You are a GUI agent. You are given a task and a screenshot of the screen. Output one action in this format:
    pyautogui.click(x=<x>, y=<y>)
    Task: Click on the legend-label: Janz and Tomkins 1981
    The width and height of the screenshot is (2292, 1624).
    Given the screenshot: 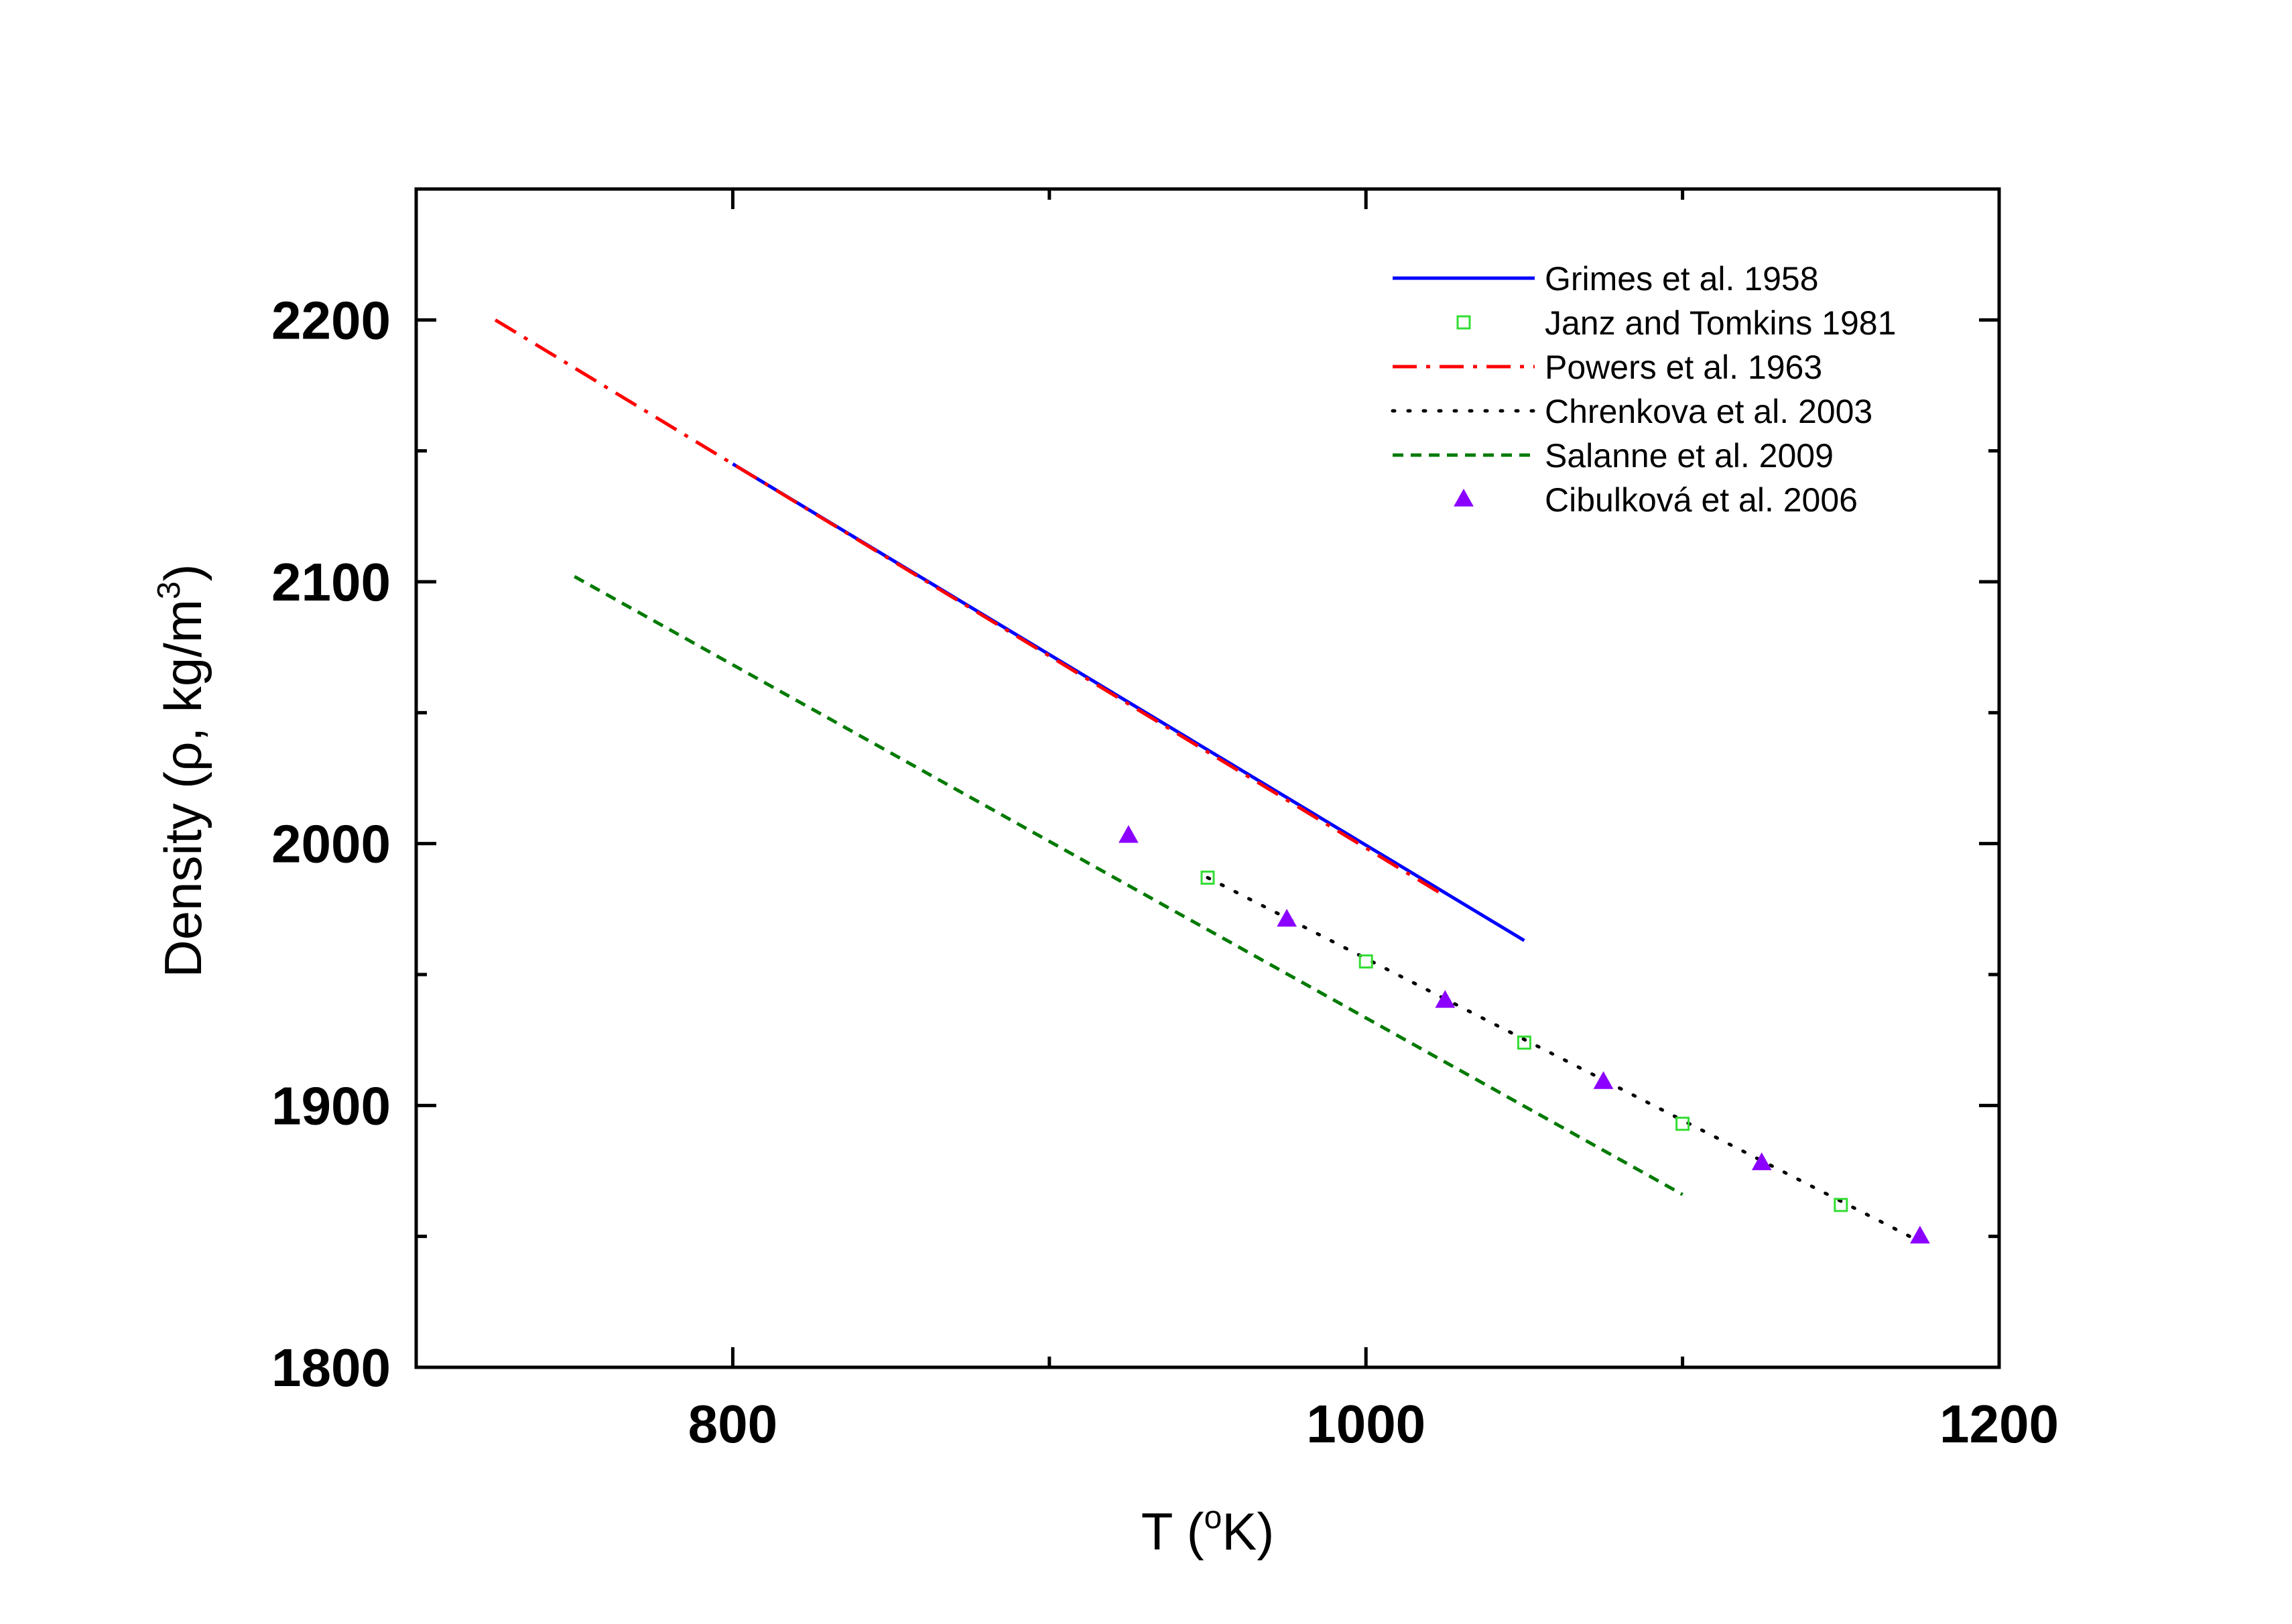 What is the action you would take?
    pyautogui.click(x=1720, y=323)
    